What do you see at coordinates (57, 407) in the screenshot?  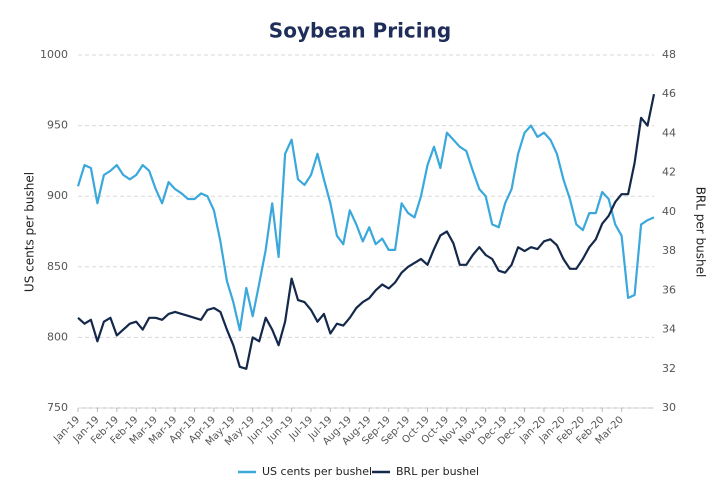 I see `y-tick-label: 750` at bounding box center [57, 407].